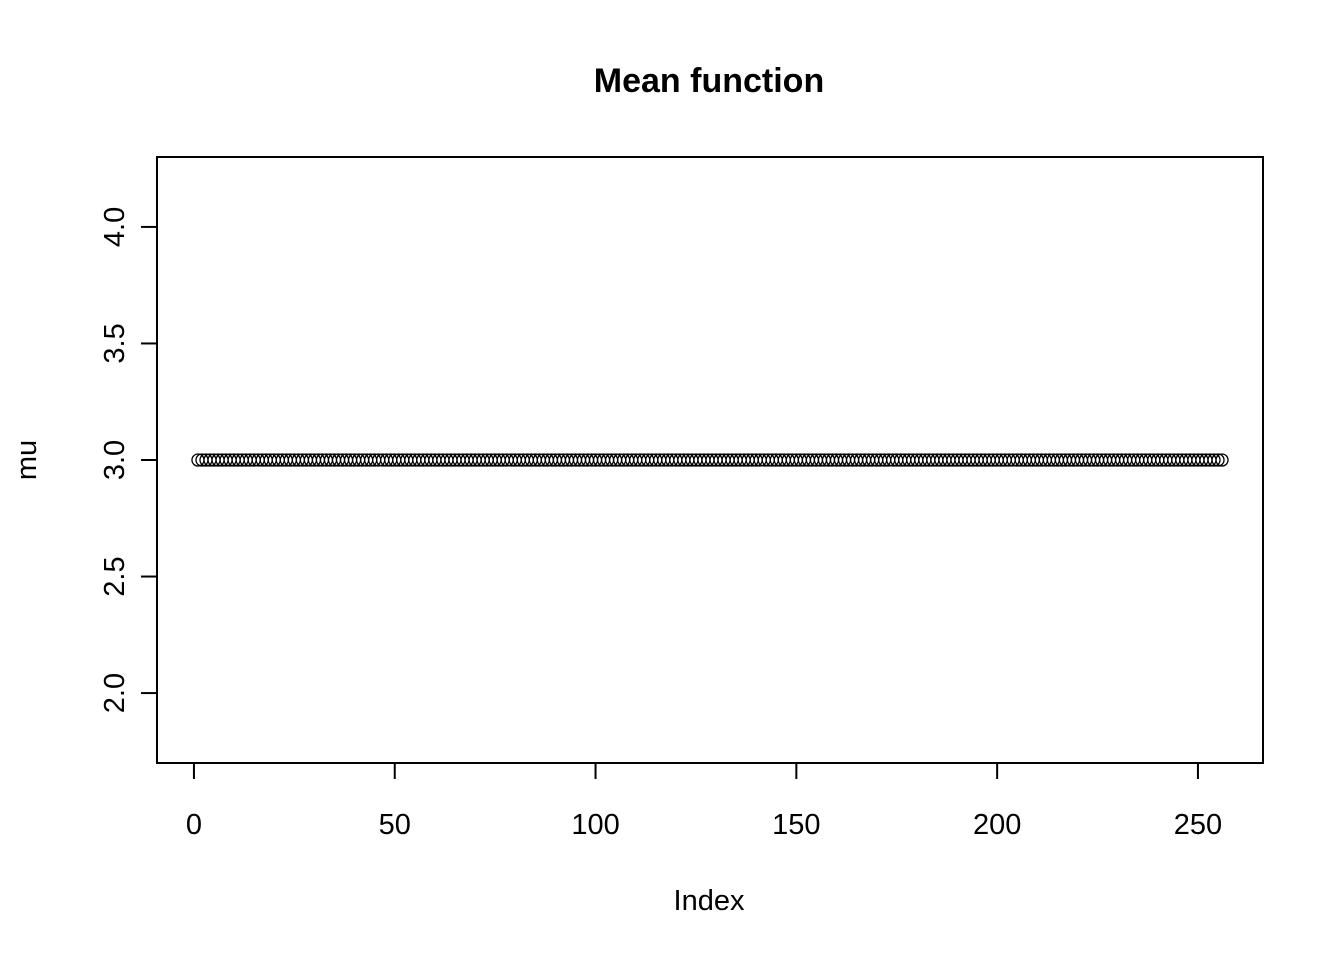 The width and height of the screenshot is (1344, 960). I want to click on x-tick-label: 50, so click(395, 825).